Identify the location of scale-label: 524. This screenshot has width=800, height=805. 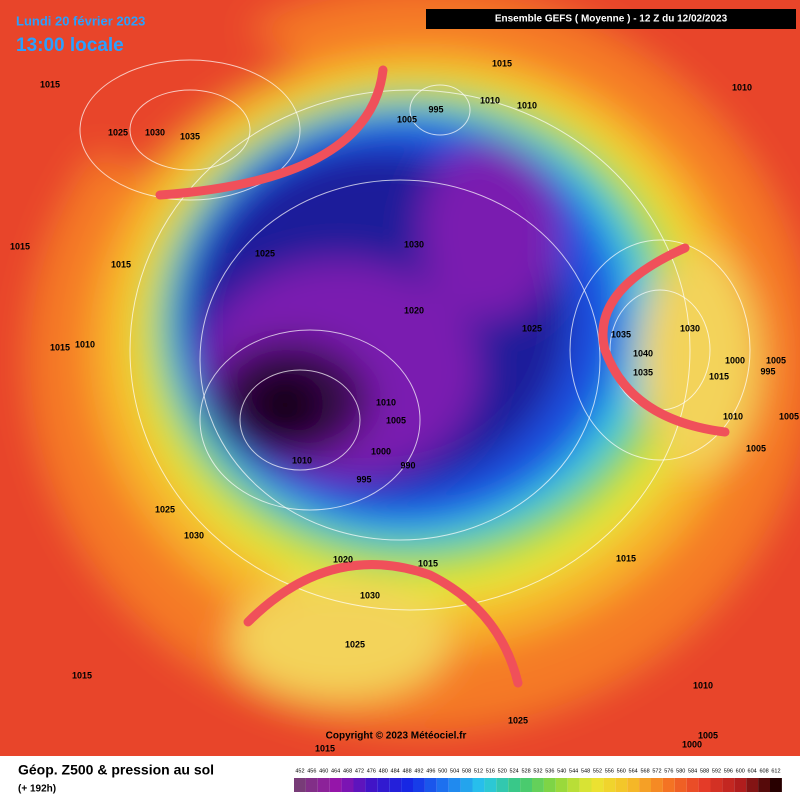
(514, 771).